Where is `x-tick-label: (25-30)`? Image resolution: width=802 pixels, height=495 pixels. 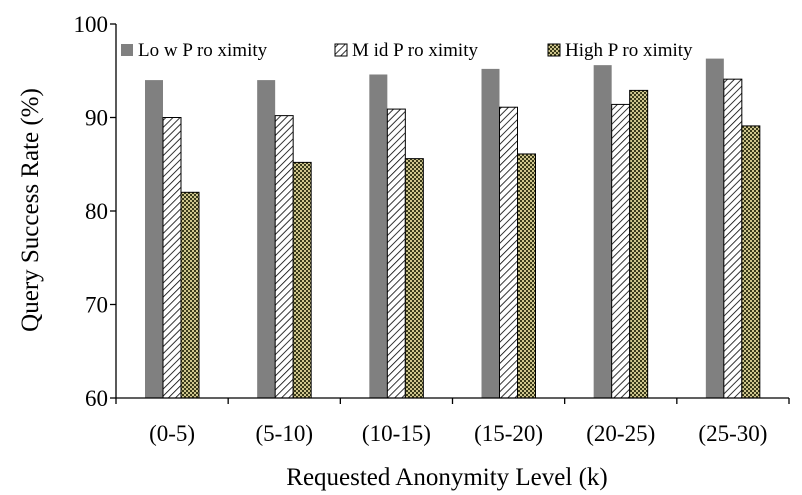 x-tick-label: (25-30) is located at coordinates (732, 433).